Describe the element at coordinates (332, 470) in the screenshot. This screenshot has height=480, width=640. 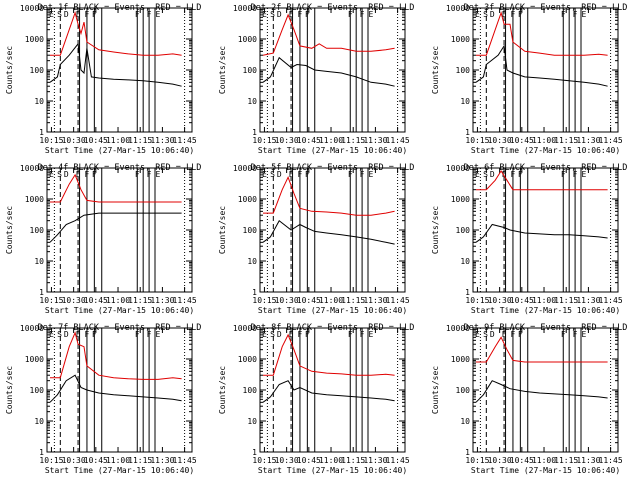
I see `x-axis-label: Start Time (27-Mar-15 10:06:40)` at that location.